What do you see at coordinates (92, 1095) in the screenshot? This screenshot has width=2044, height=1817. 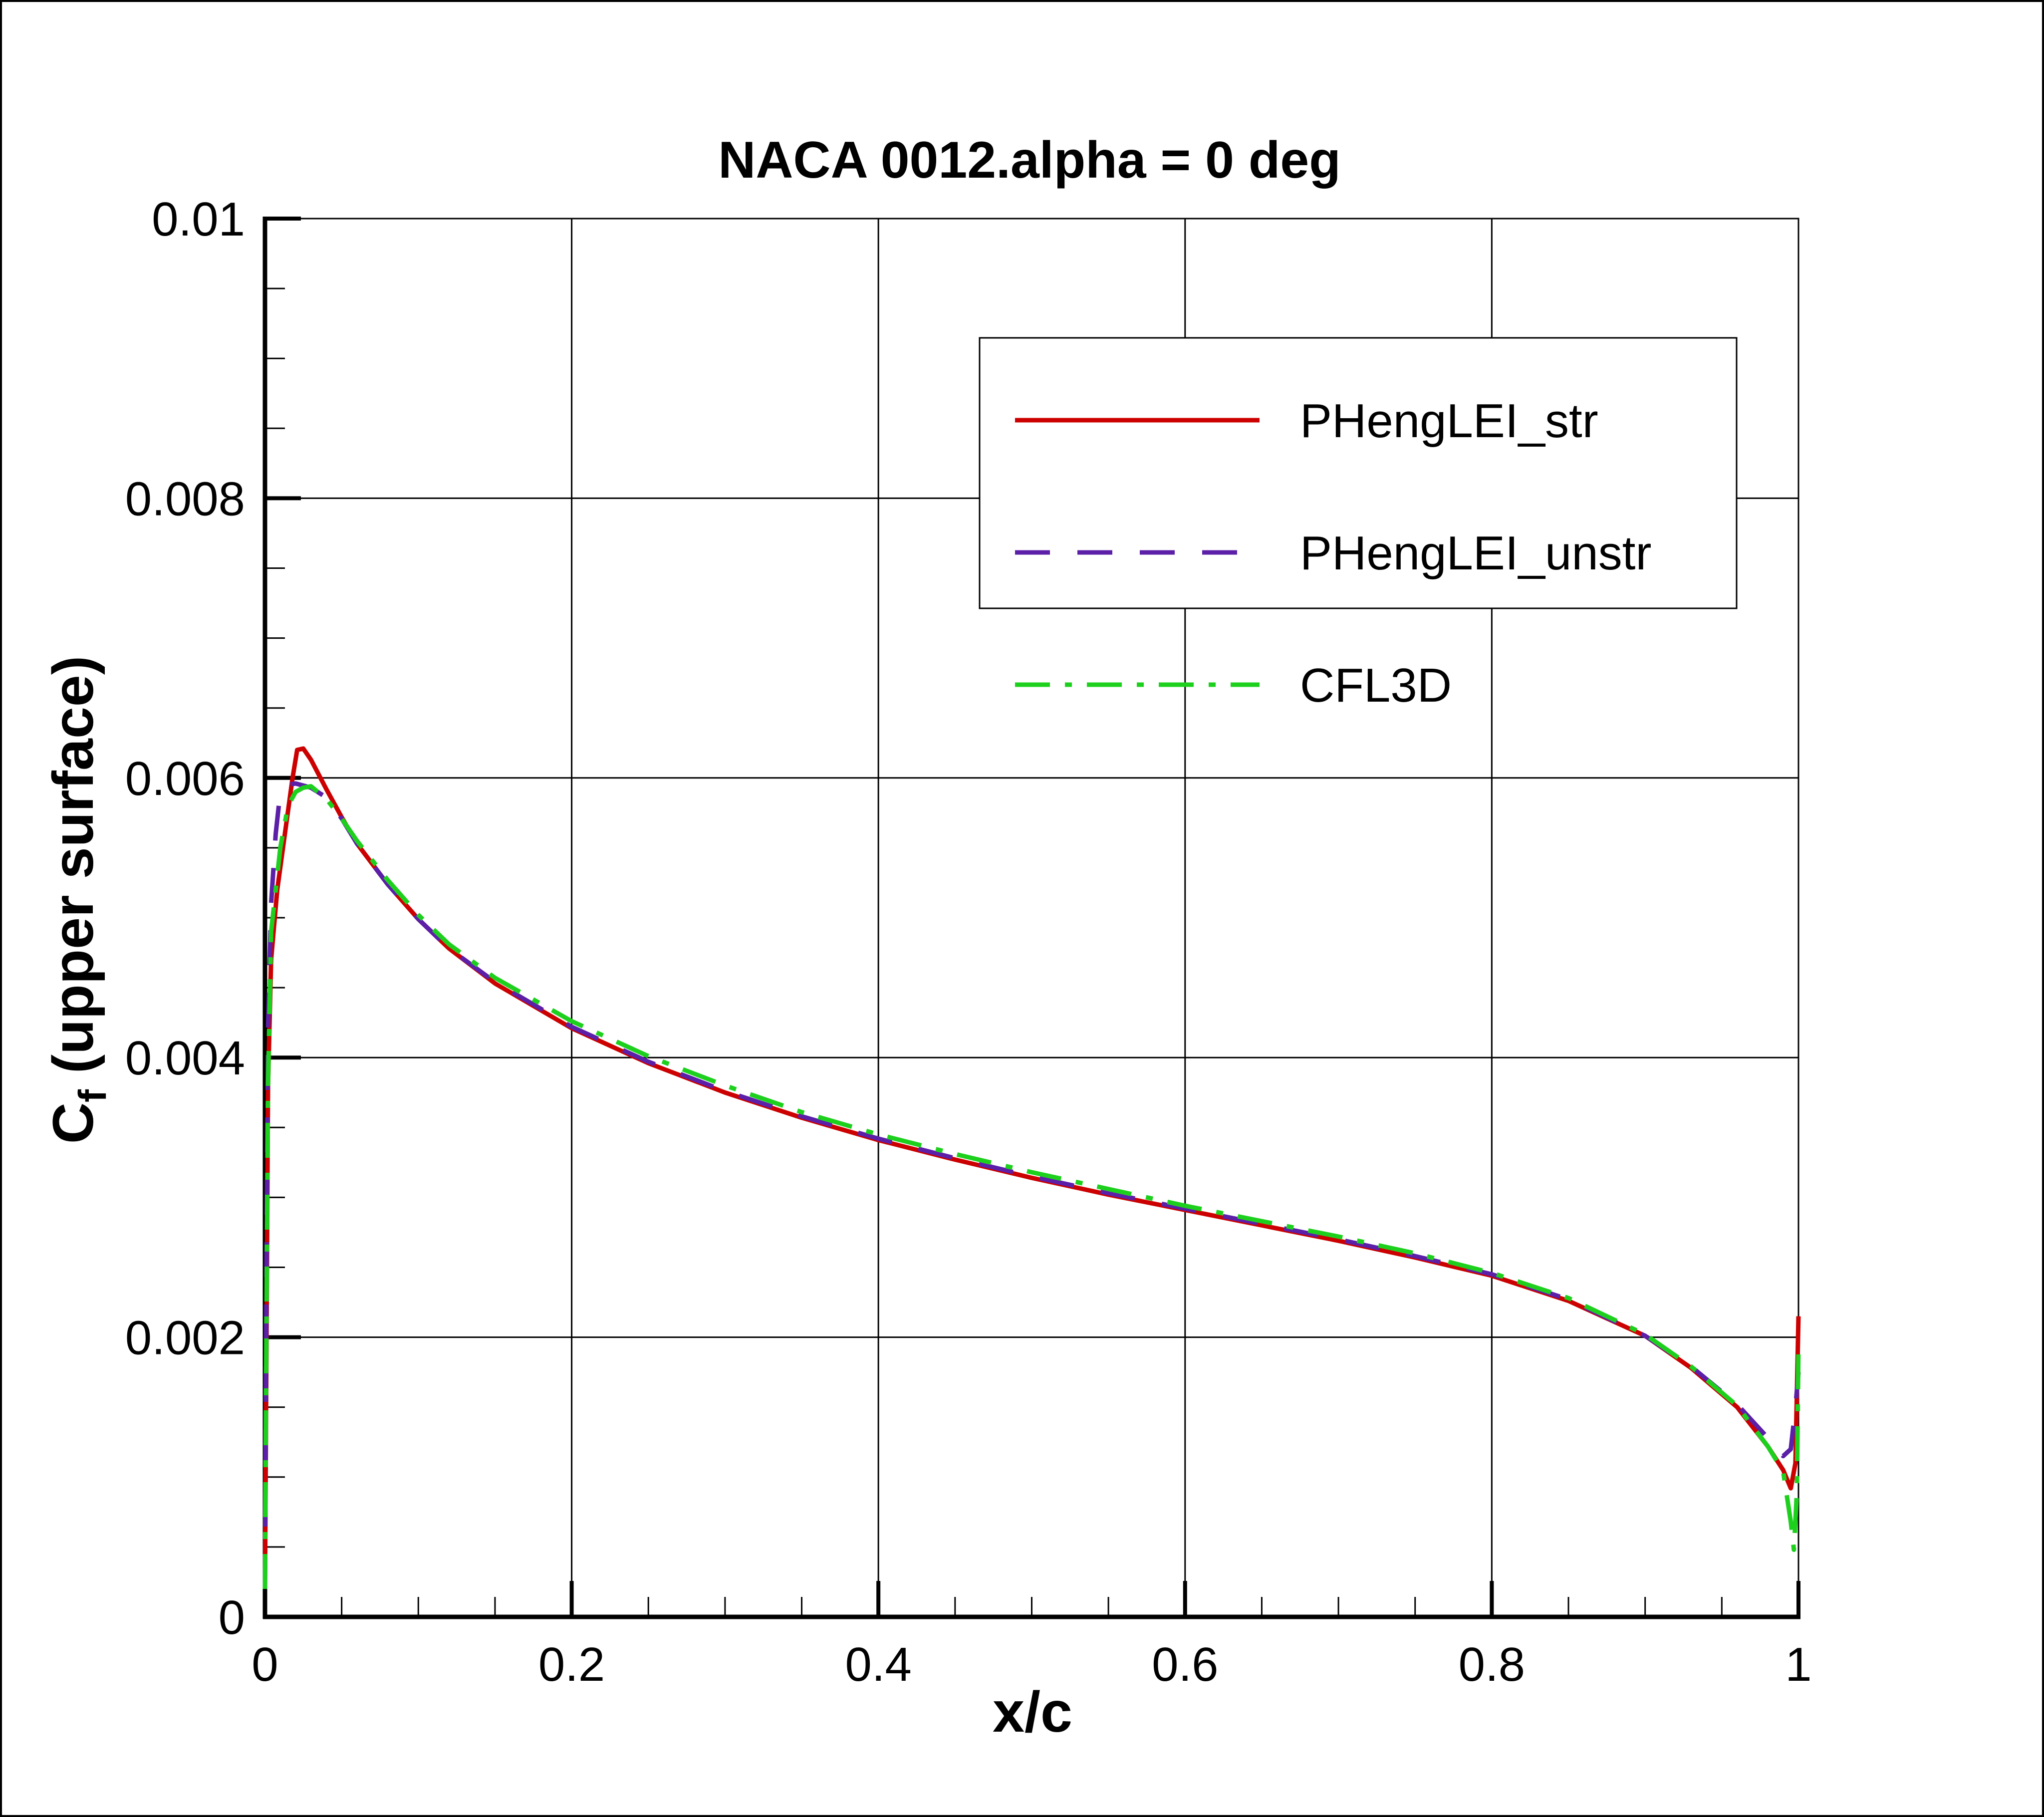 I see `y-axis-label-subscript: f` at bounding box center [92, 1095].